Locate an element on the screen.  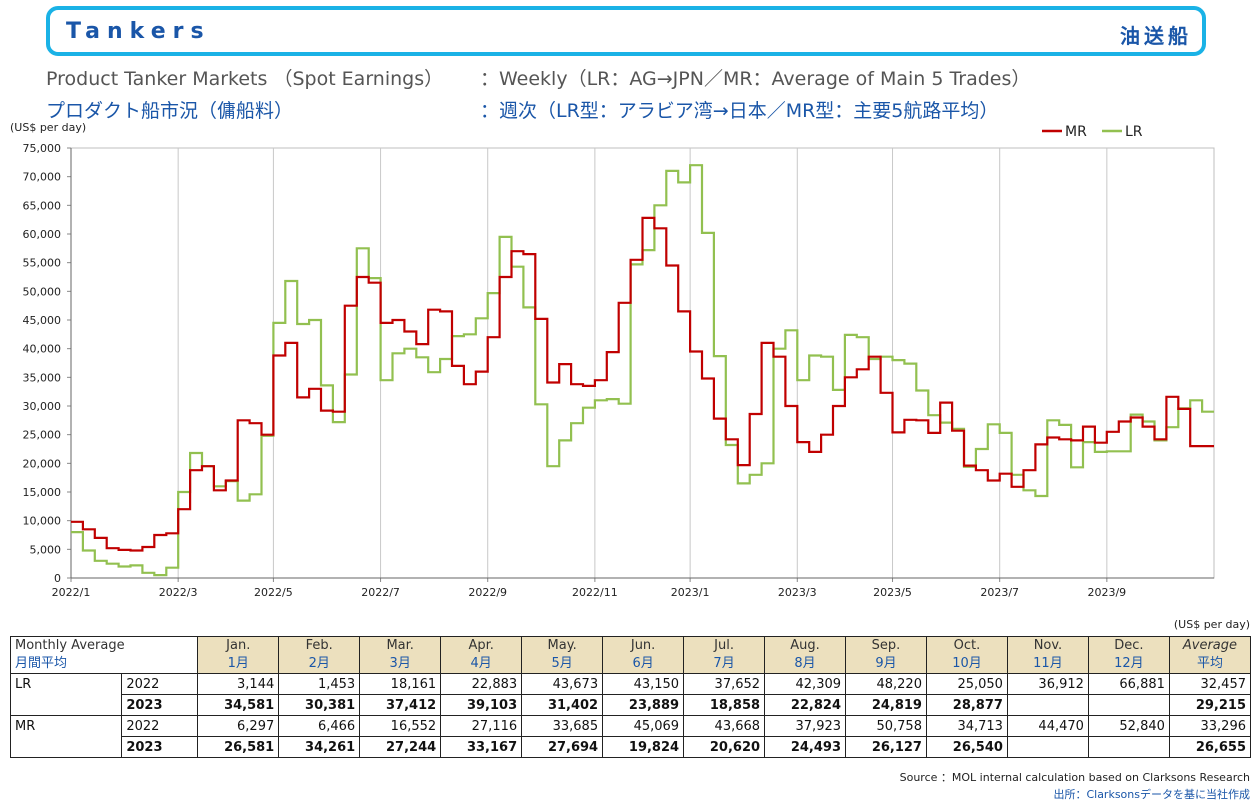
y-tick-label: 25,000 is located at coordinates (42, 435).